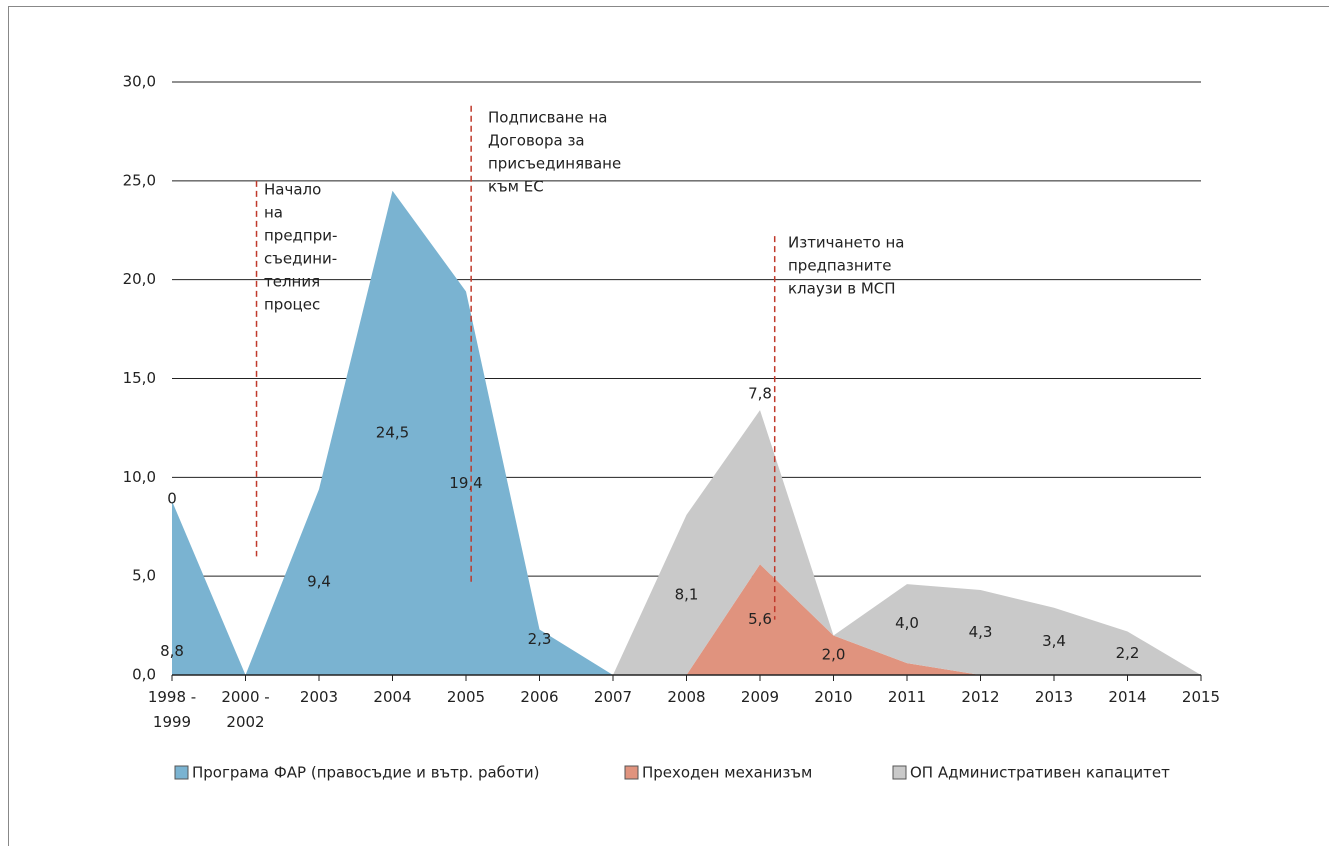 This screenshot has height=846, width=1329. Describe the element at coordinates (1127, 697) in the screenshot. I see `x-tick-label: 2014` at that location.